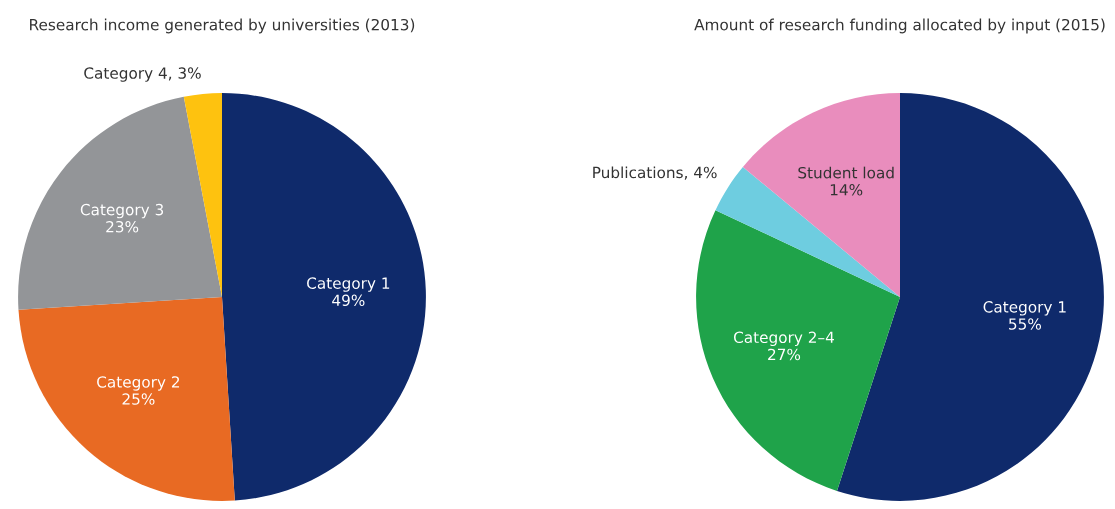 The width and height of the screenshot is (1115, 509). What do you see at coordinates (138, 383) in the screenshot?
I see `slice-label: Category 2` at bounding box center [138, 383].